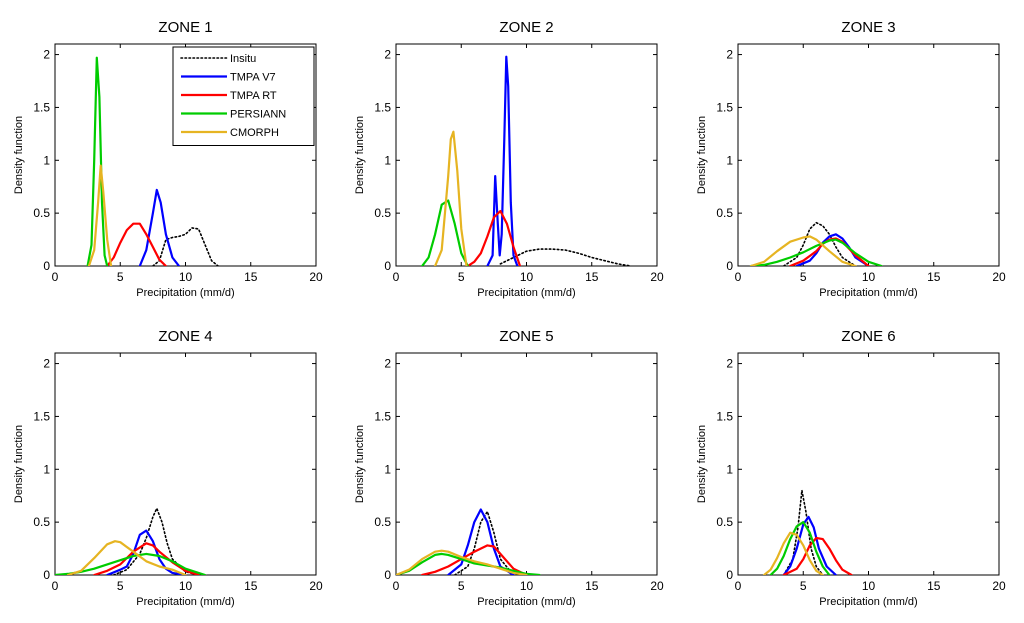  Describe the element at coordinates (253, 96) in the screenshot. I see `legend-label: TMPA RT` at that location.